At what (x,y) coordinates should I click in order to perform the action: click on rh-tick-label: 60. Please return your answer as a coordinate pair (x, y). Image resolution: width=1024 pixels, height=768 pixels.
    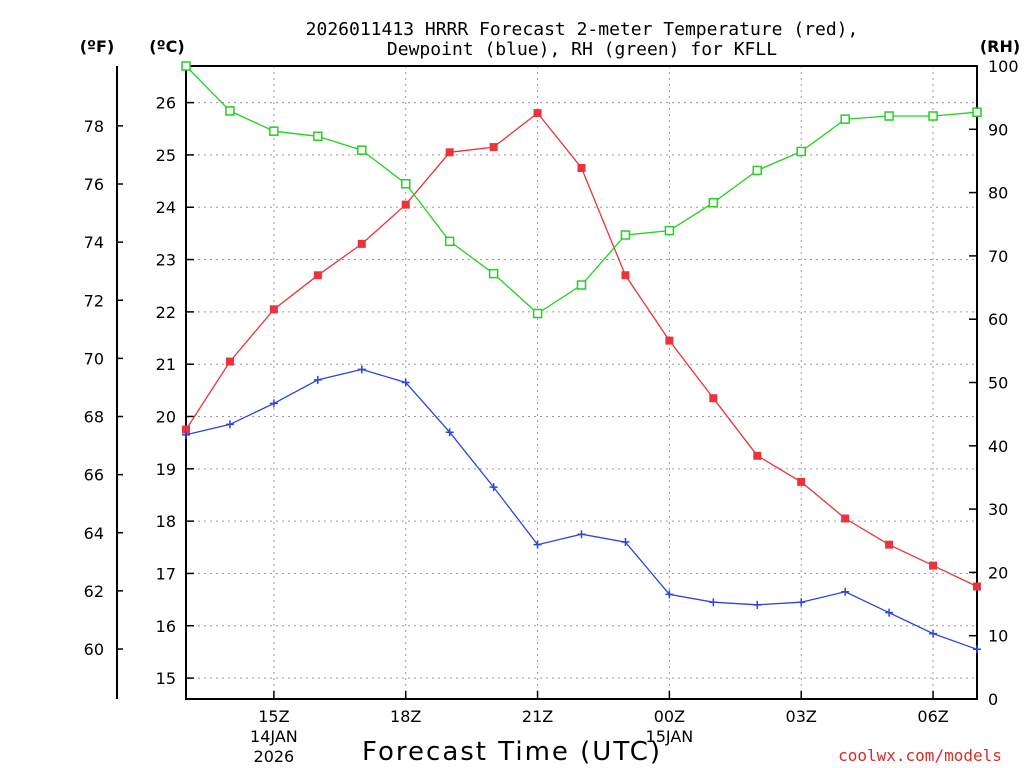
    Looking at the image, I should click on (998, 319).